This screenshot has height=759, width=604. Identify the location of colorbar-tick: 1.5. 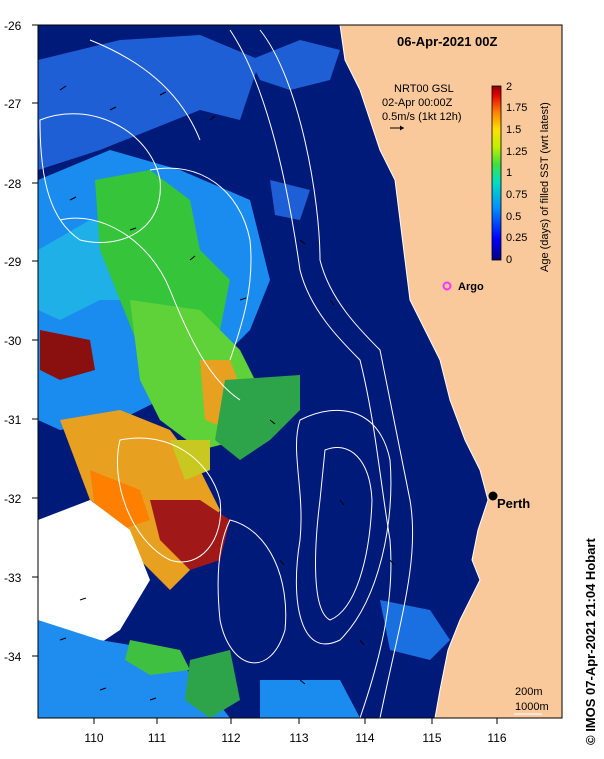
(513, 130).